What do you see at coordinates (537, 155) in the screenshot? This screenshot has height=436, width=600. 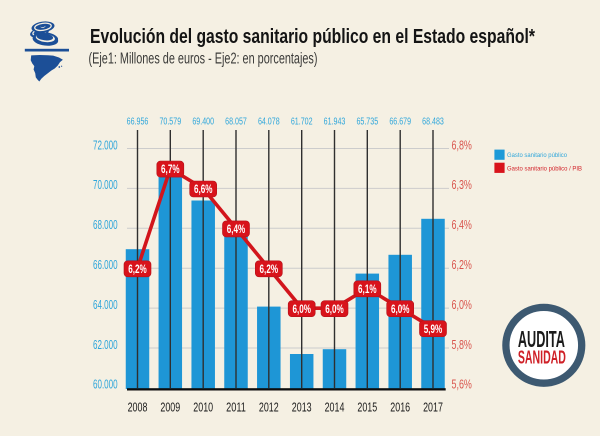 I see `svg-text: Gasto sanitario público` at bounding box center [537, 155].